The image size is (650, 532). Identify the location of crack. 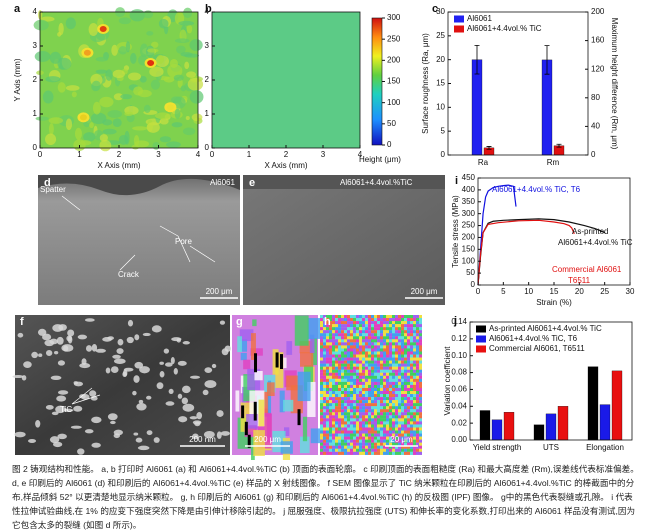
(243, 412).